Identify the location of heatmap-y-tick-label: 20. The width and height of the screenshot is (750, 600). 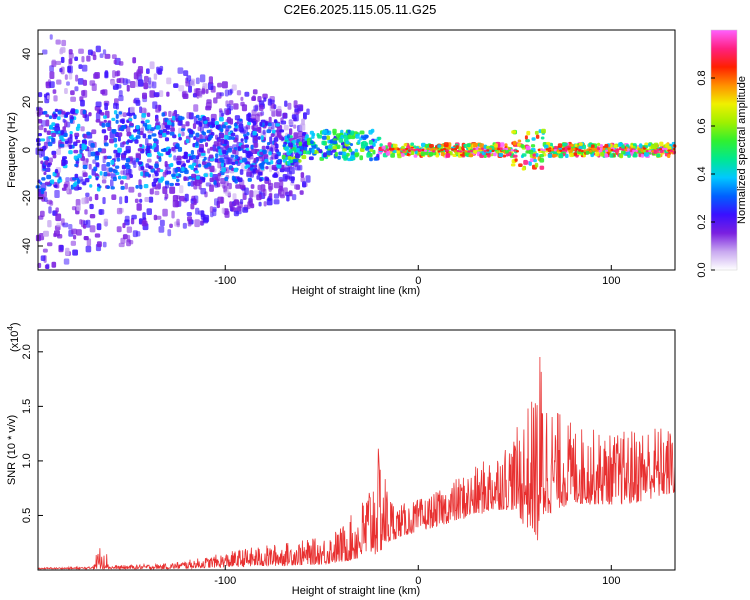
(27, 102).